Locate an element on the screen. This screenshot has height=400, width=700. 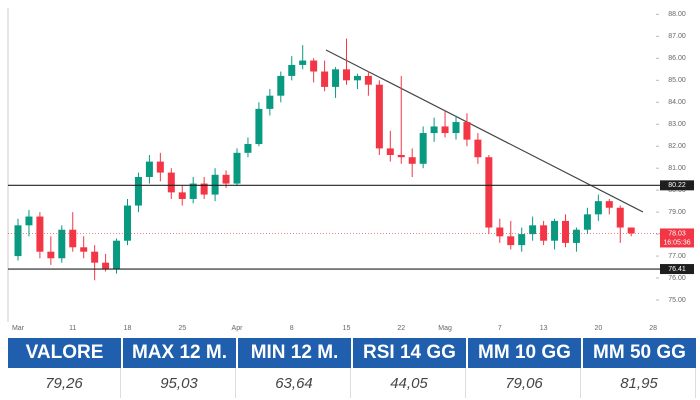
y-tick-label: 80.00 is located at coordinates (677, 190).